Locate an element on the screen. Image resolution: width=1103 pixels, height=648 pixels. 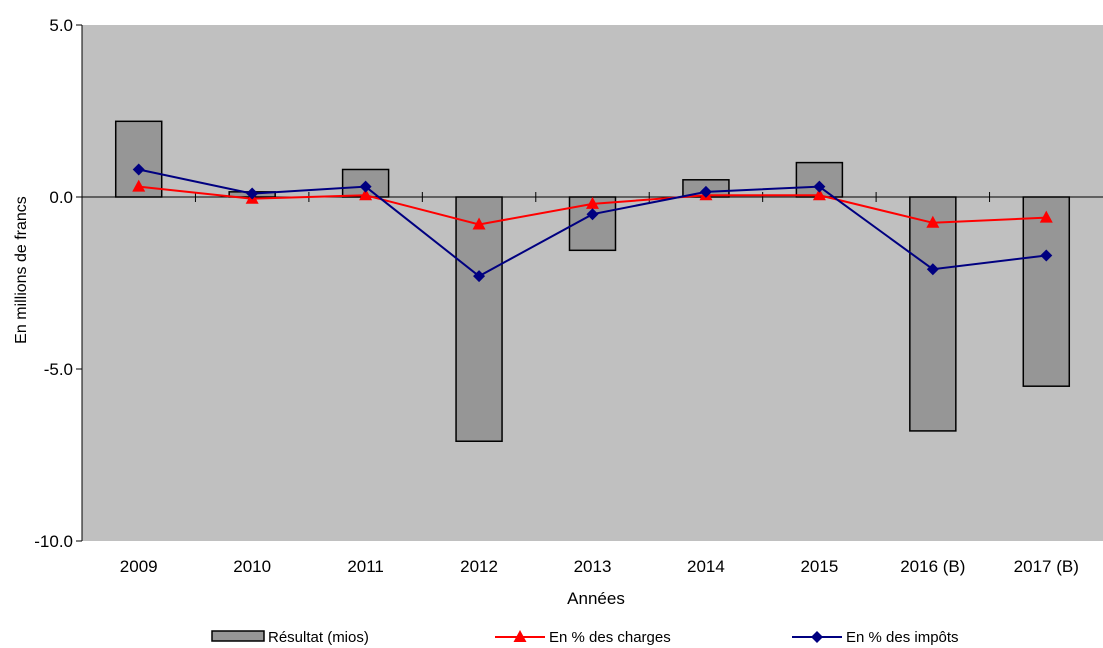
x-tick-label: 2012 is located at coordinates (479, 566).